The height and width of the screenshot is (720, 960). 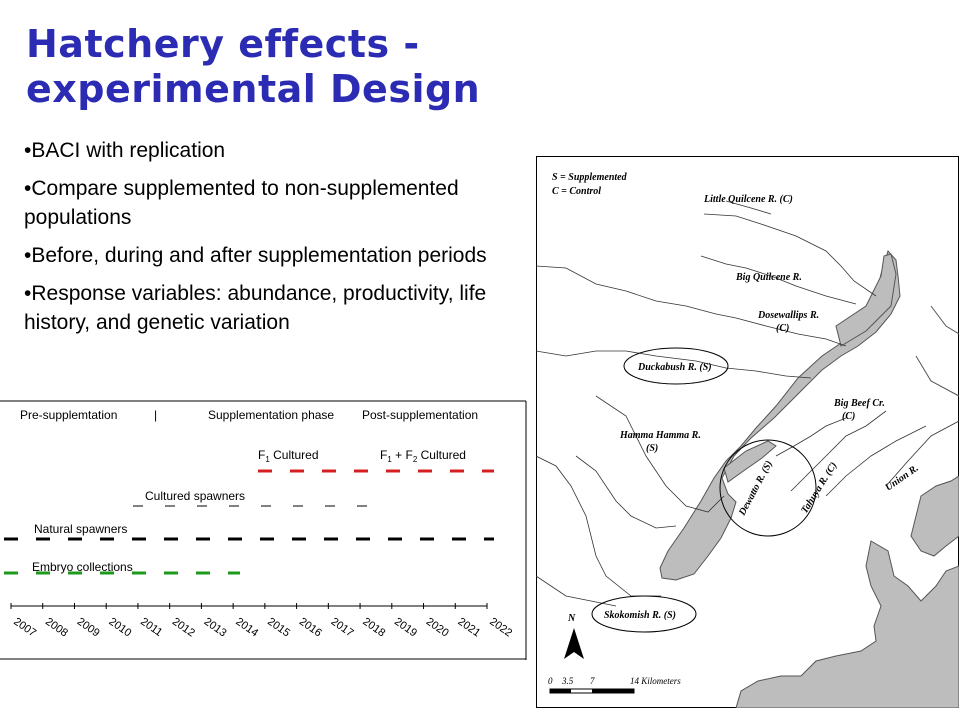 What do you see at coordinates (592, 681) in the screenshot?
I see `scale-7: 7` at bounding box center [592, 681].